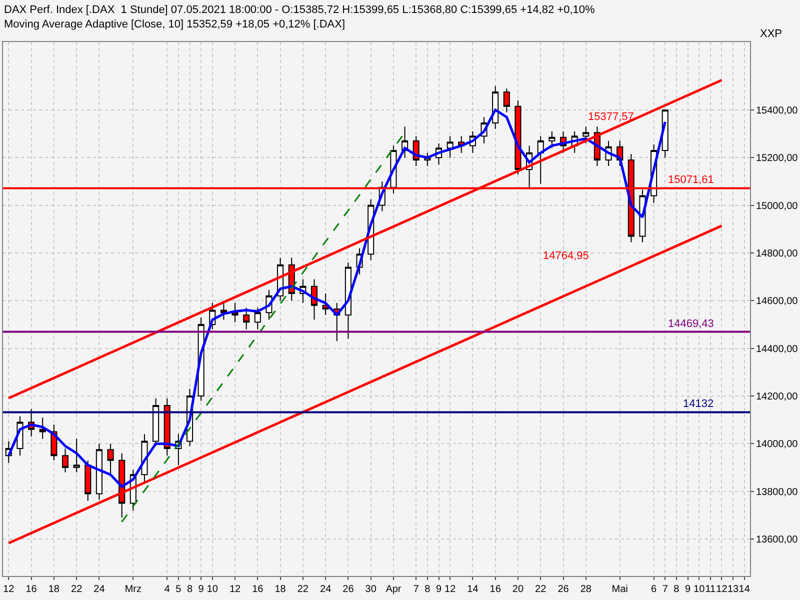 The height and width of the screenshot is (600, 800). Describe the element at coordinates (777, 349) in the screenshot. I see `y-tick-label: 14400,00` at that location.